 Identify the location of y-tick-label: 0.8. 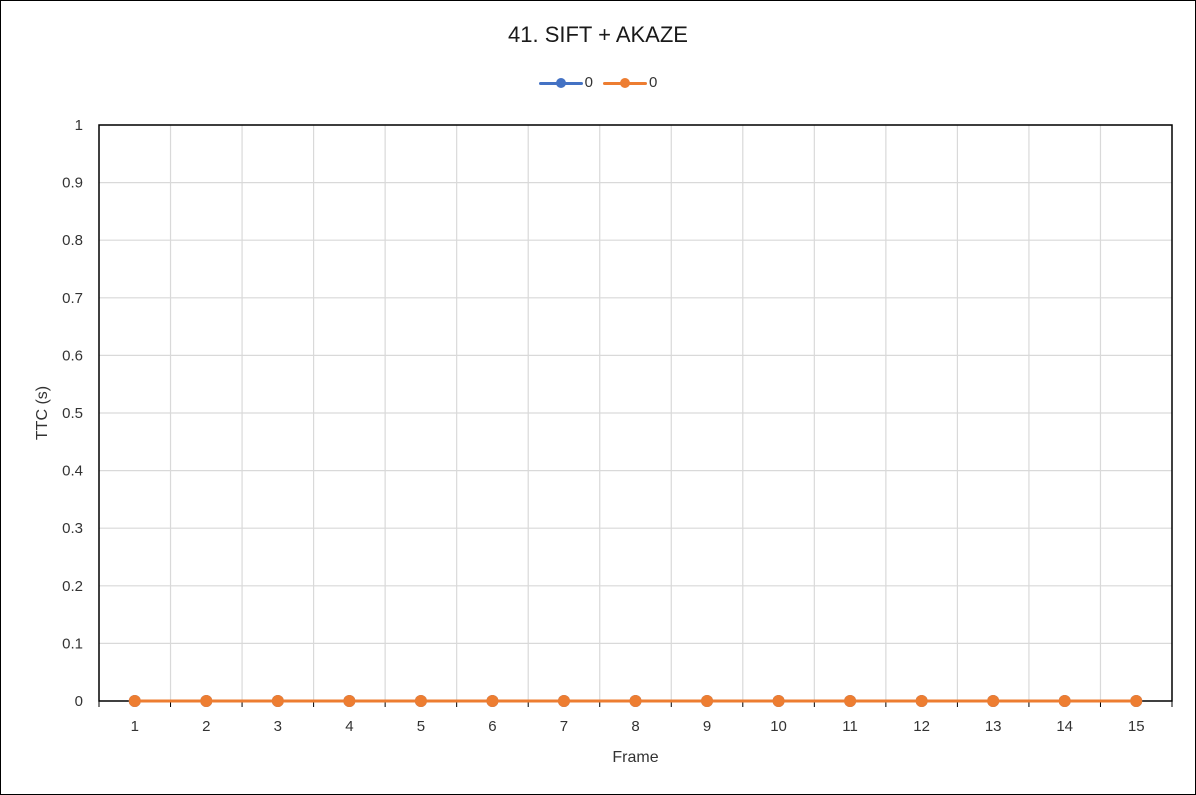
(72, 240).